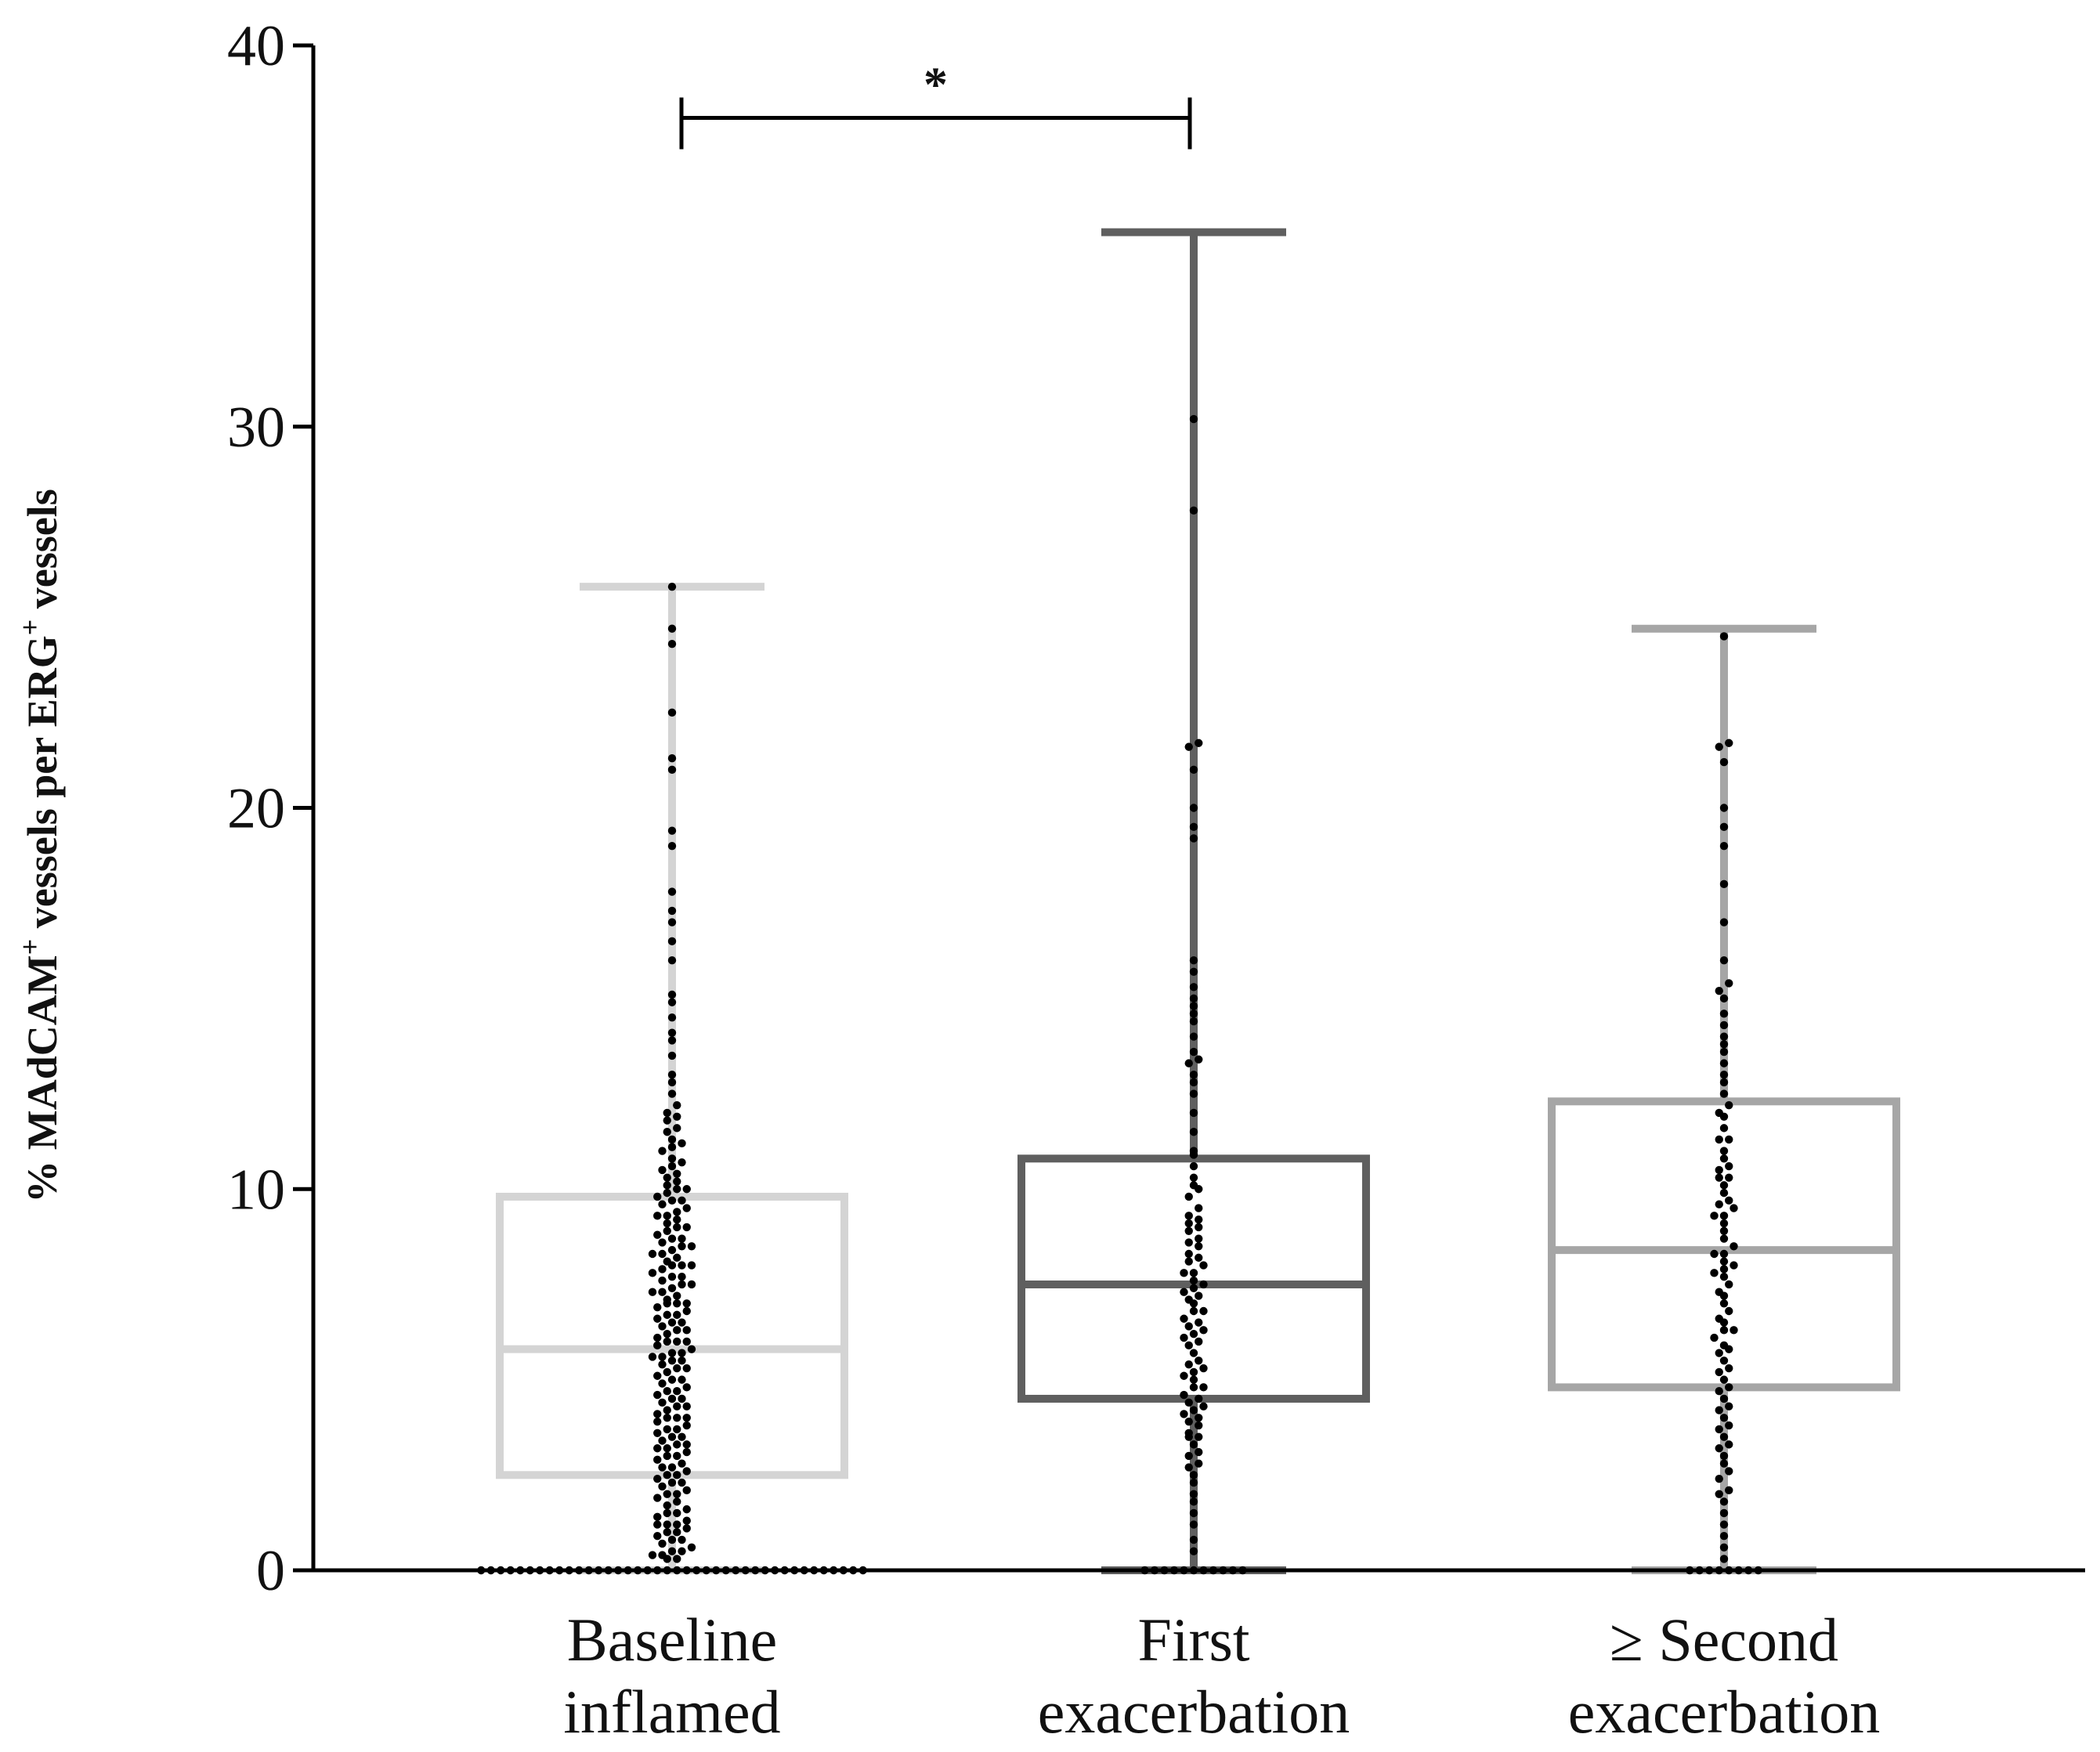 The height and width of the screenshot is (1752, 2100). I want to click on y-axis-title-part: vessels, so click(42, 554).